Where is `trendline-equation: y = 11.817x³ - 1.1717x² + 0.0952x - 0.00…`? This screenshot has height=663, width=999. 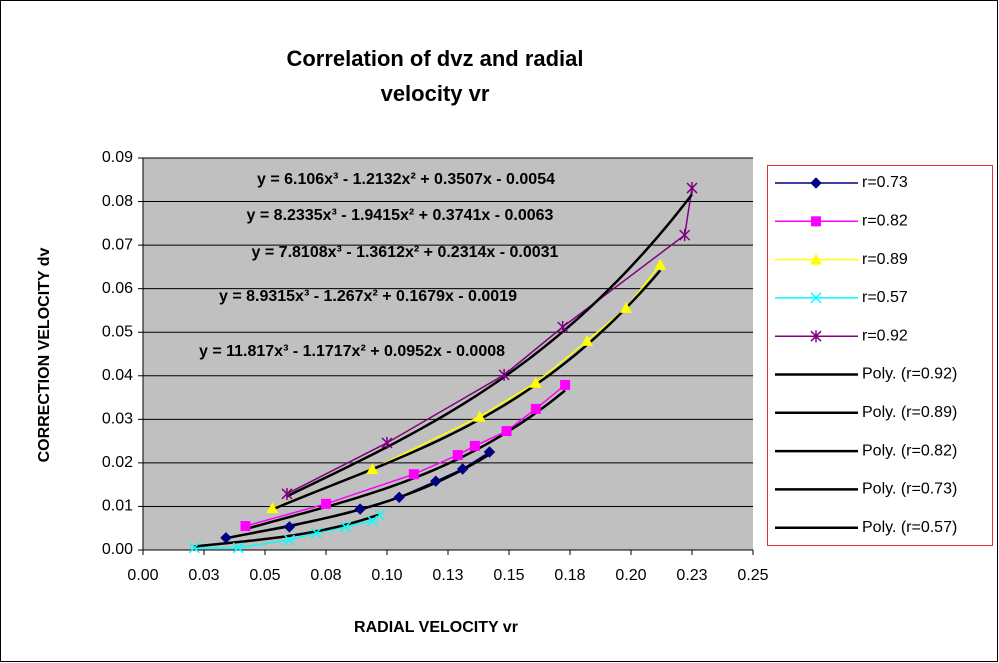 trendline-equation: y = 11.817x³ - 1.1717x² + 0.0952x - 0.00… is located at coordinates (352, 351).